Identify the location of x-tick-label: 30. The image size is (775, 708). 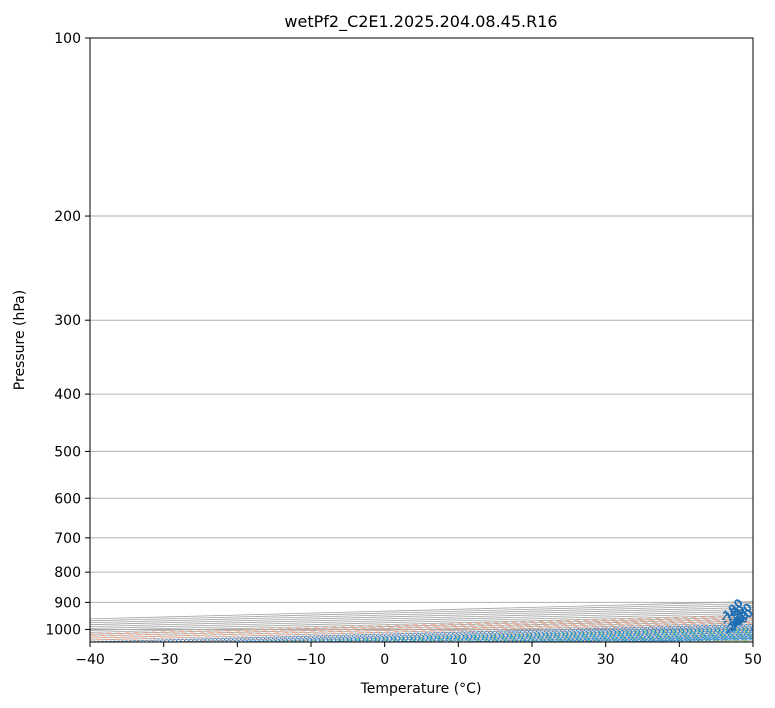
(606, 660).